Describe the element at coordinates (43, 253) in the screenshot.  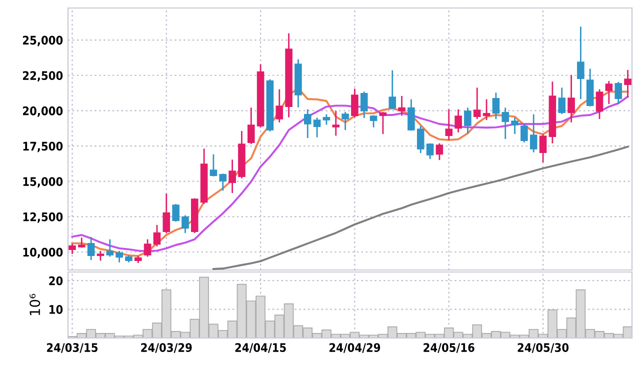
I see `y-tick-label: 10,000` at that location.